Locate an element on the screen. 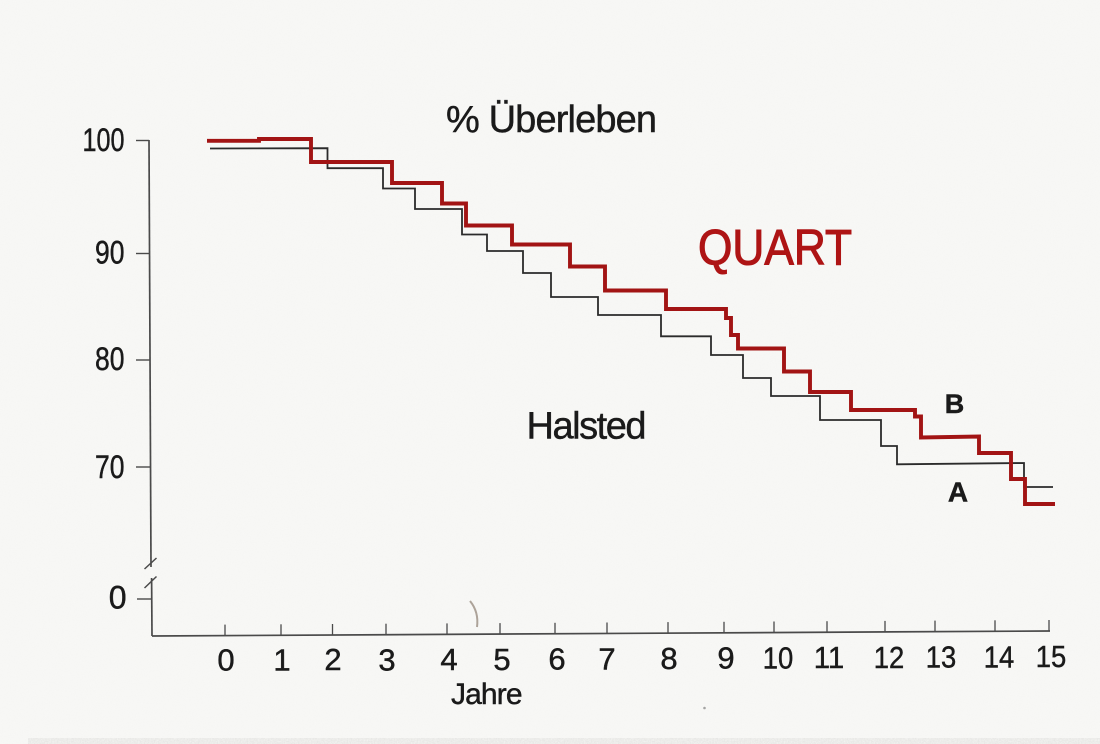 This screenshot has width=1100, height=744. svg-text: 6 is located at coordinates (556, 659).